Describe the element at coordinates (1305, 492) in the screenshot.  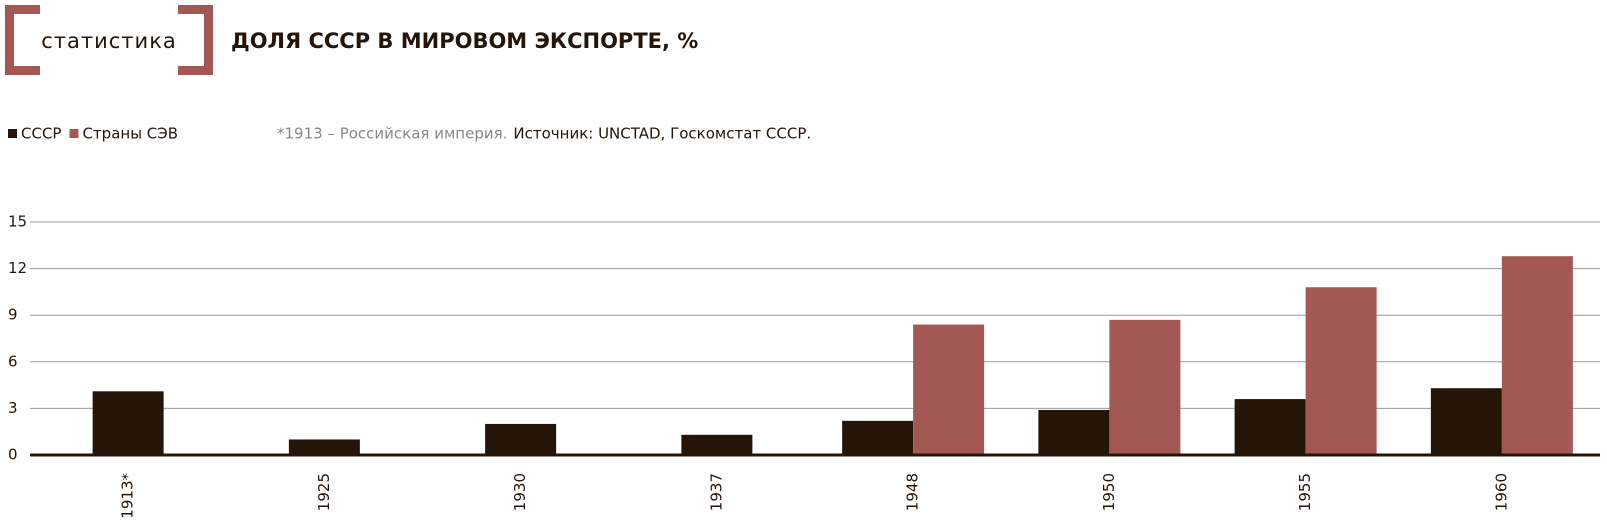
I see `x-tick-label: 1955` at that location.